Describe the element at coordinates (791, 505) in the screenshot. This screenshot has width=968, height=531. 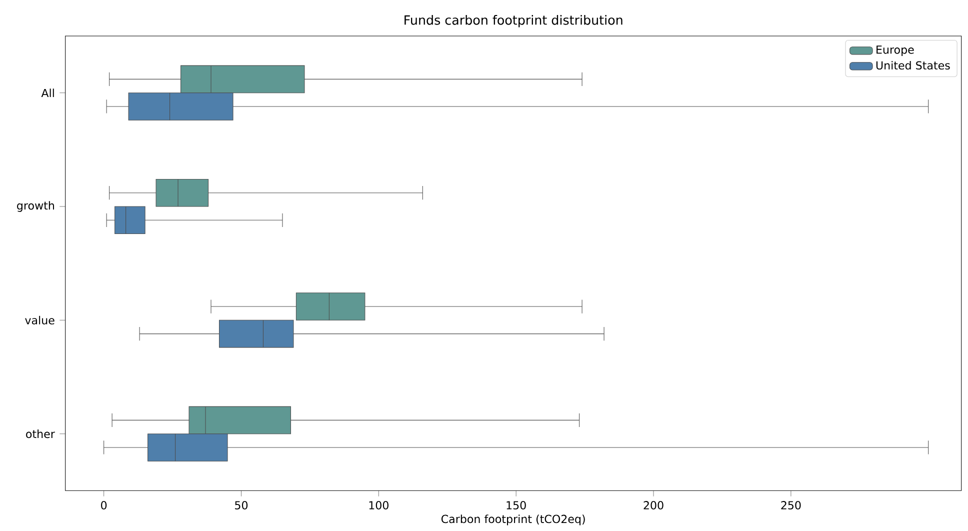
I see `x-tick-label: 250` at that location.